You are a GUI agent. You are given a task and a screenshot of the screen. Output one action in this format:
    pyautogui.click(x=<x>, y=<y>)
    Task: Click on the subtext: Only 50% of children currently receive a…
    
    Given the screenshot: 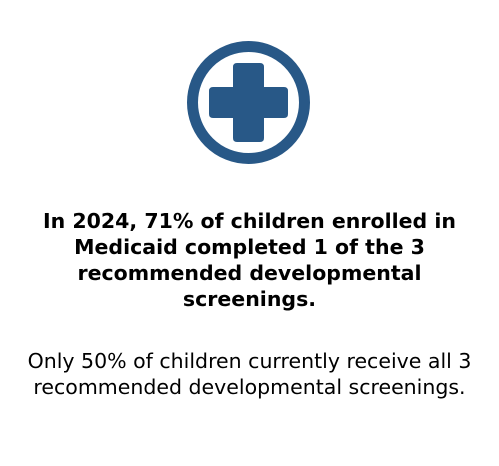 What is the action you would take?
    pyautogui.click(x=249, y=374)
    